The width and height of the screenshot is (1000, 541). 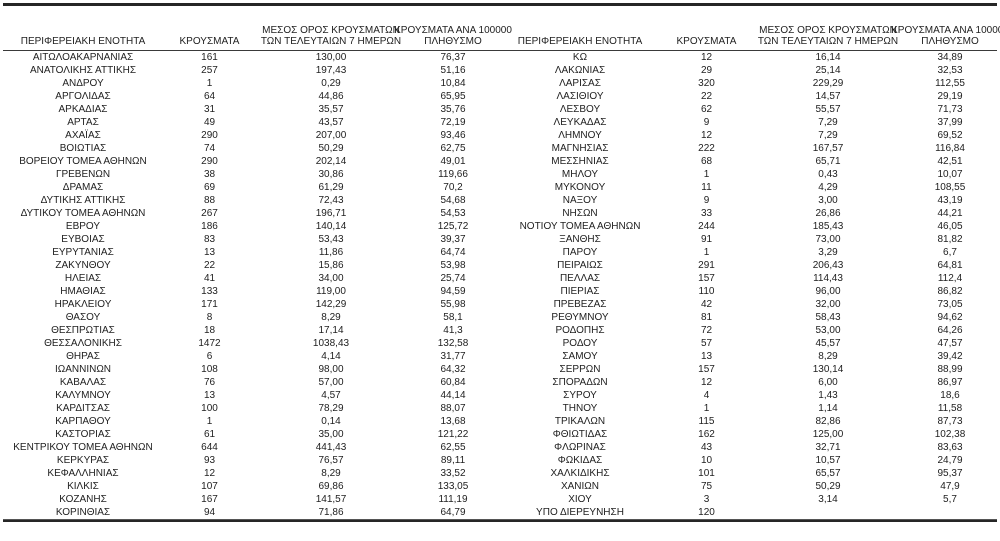 I want to click on avg7-cell: 202,14, so click(x=331, y=161).